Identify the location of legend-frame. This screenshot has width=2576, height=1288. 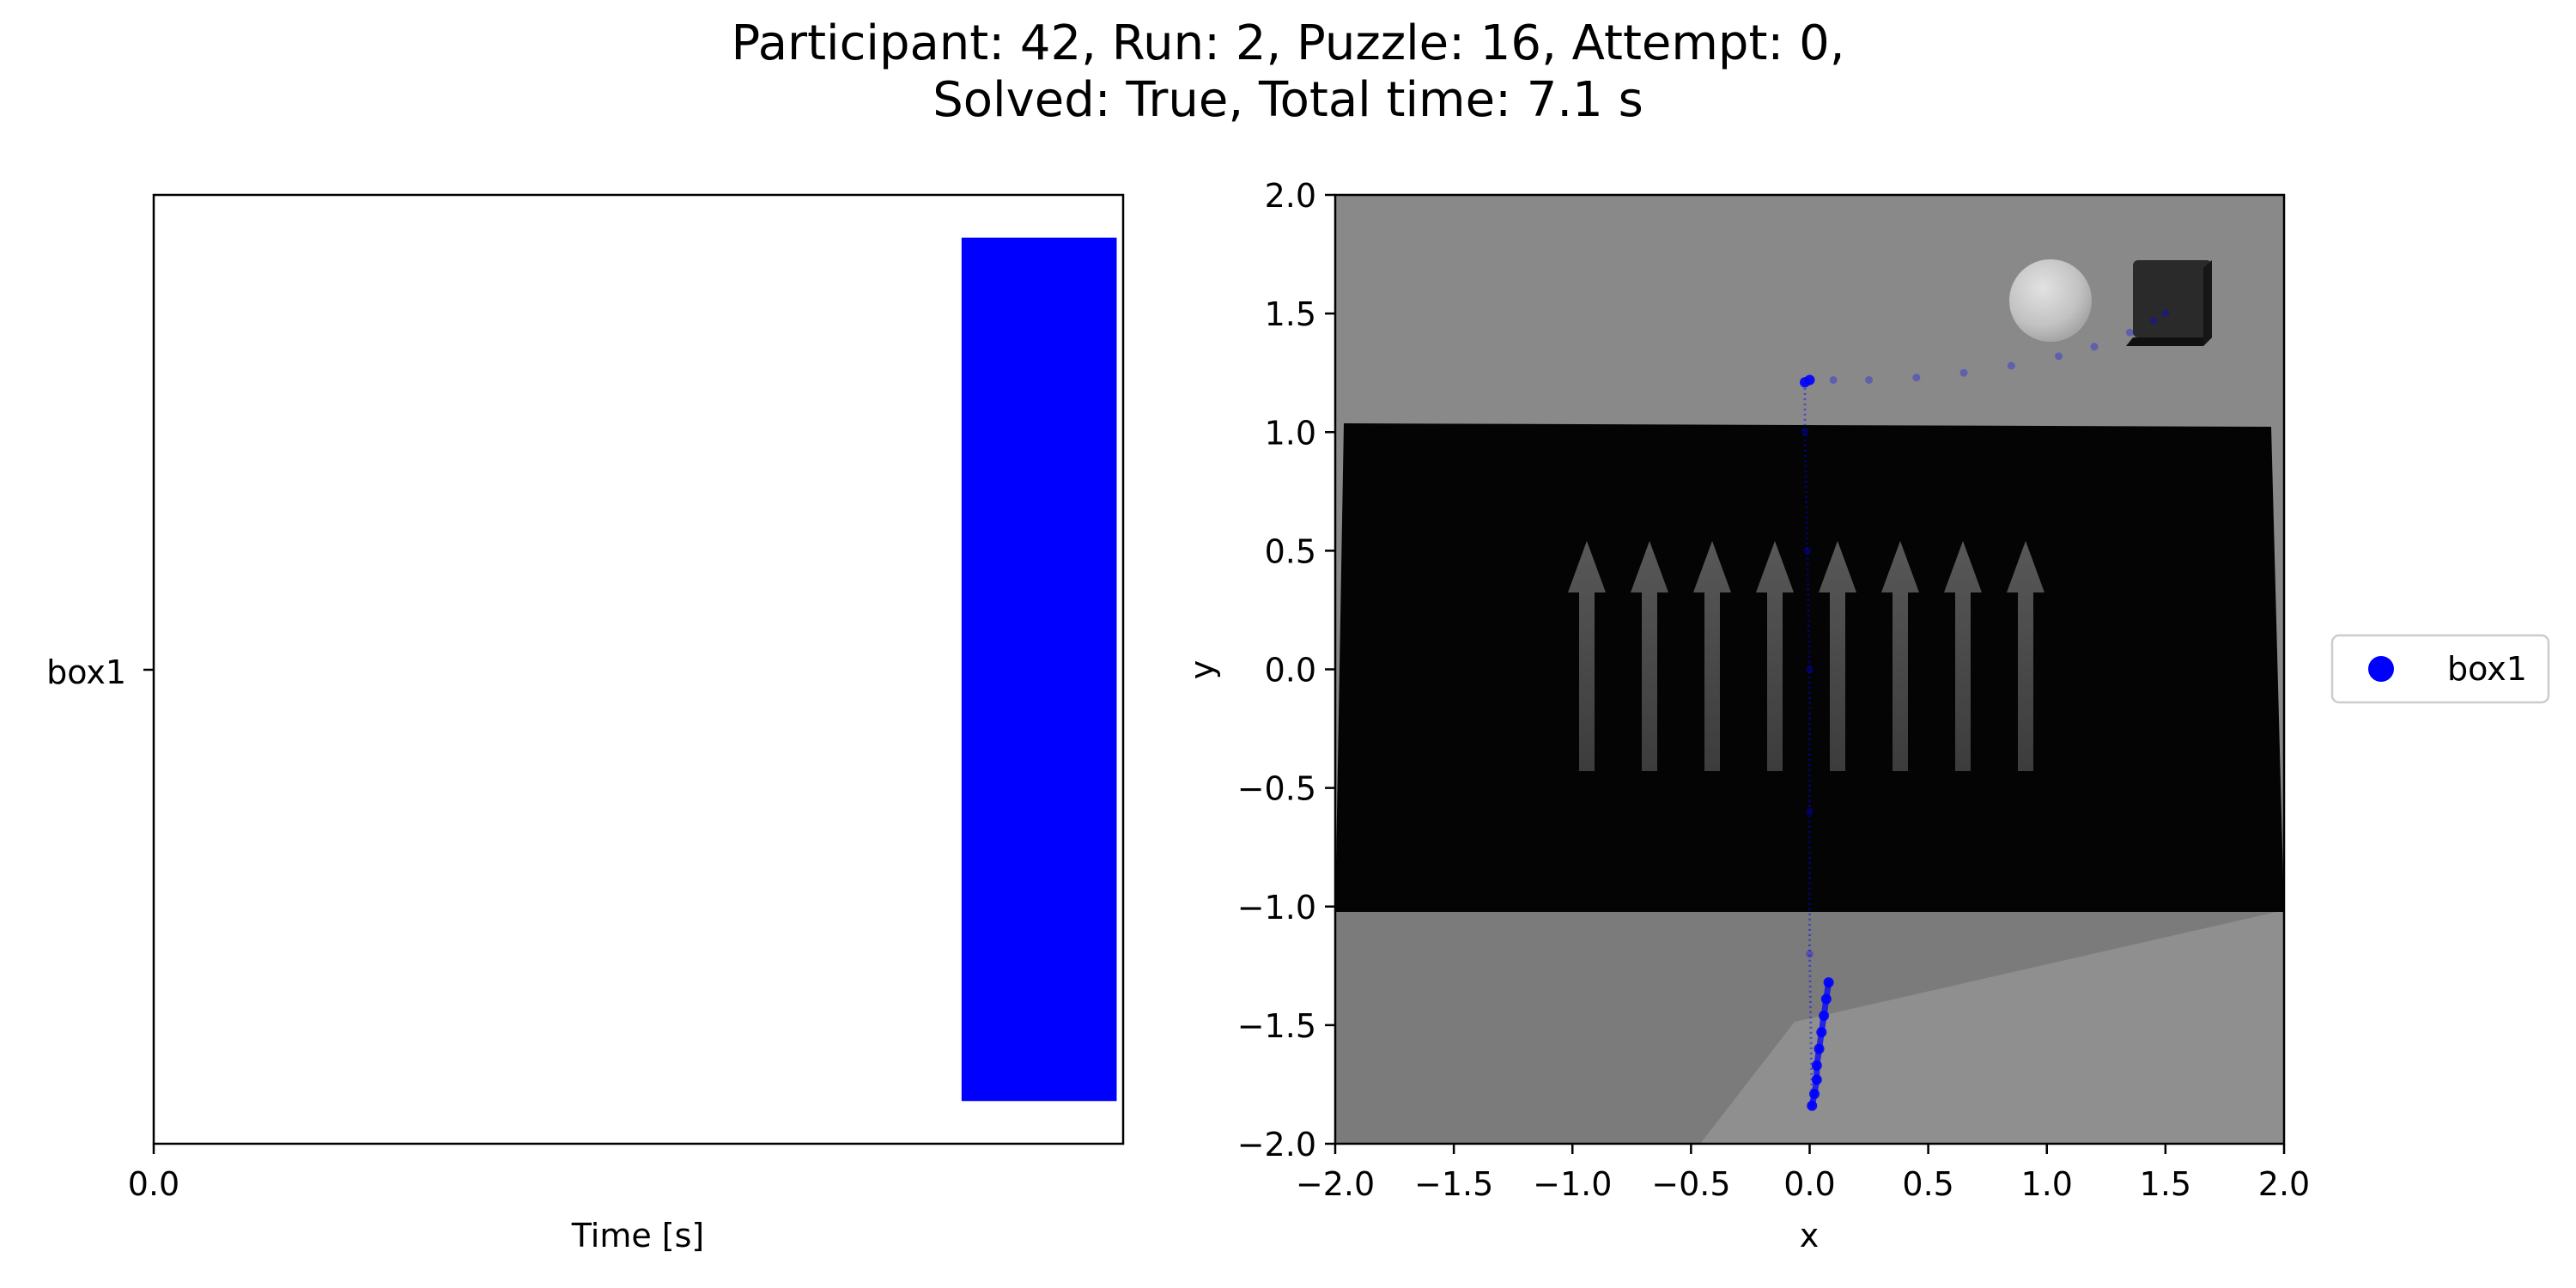
(2440, 669).